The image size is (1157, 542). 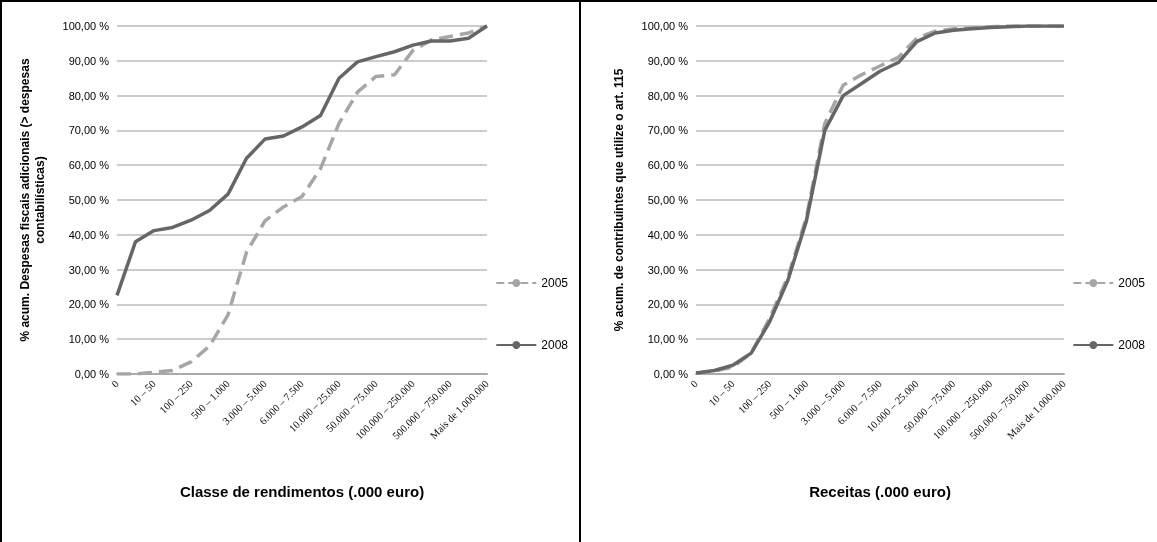 I want to click on x-axis-title: Classe de rendimentos (.000 euro), so click(x=302, y=491).